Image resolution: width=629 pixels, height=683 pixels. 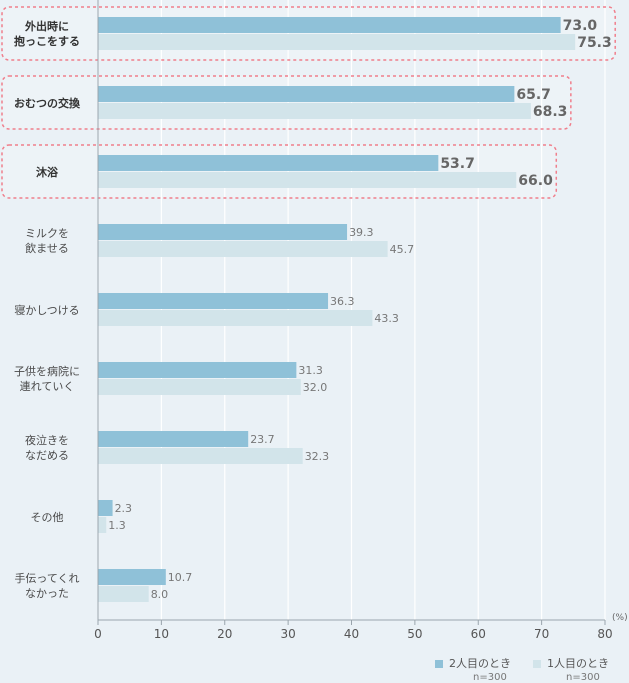 I want to click on data-label: 65.7, so click(x=533, y=95).